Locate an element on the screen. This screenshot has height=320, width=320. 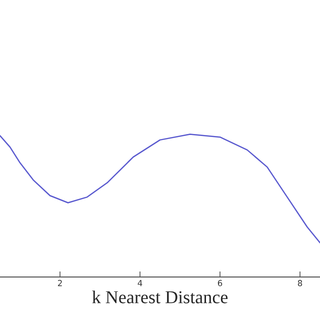
x-tick-label: 4 is located at coordinates (140, 283).